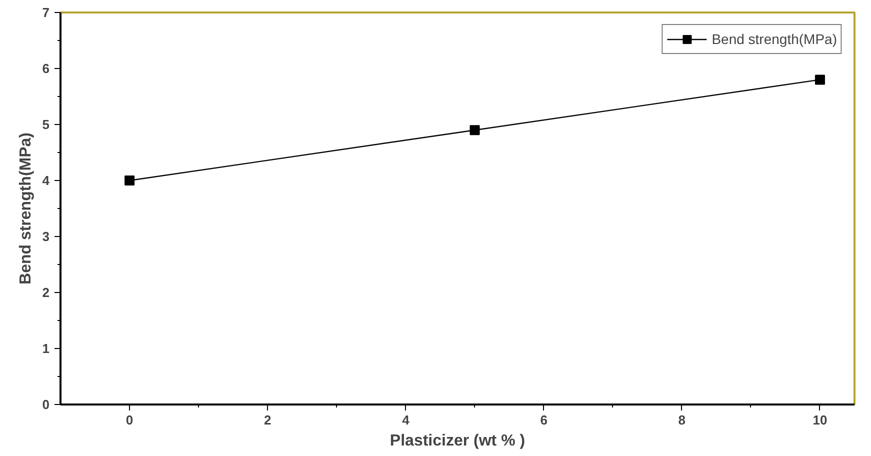 This screenshot has width=871, height=456. I want to click on y-tick-label: 1, so click(46, 348).